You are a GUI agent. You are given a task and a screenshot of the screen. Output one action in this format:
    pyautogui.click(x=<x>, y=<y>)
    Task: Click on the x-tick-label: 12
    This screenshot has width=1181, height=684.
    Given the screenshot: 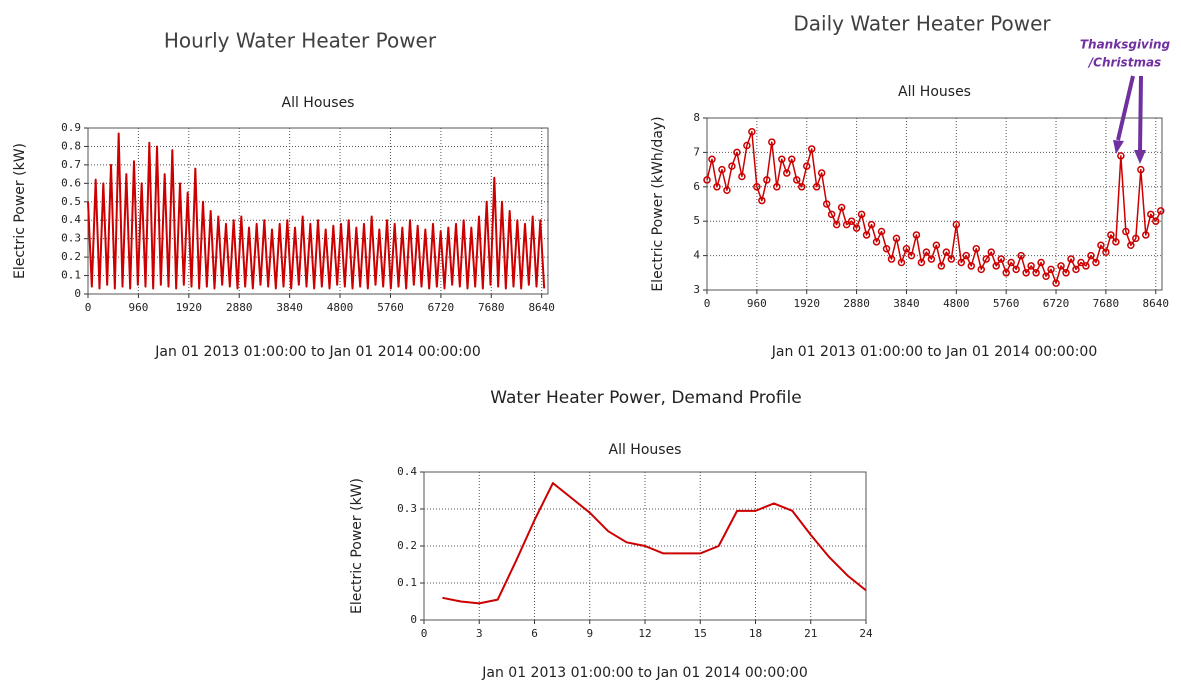 What is the action you would take?
    pyautogui.click(x=644, y=633)
    